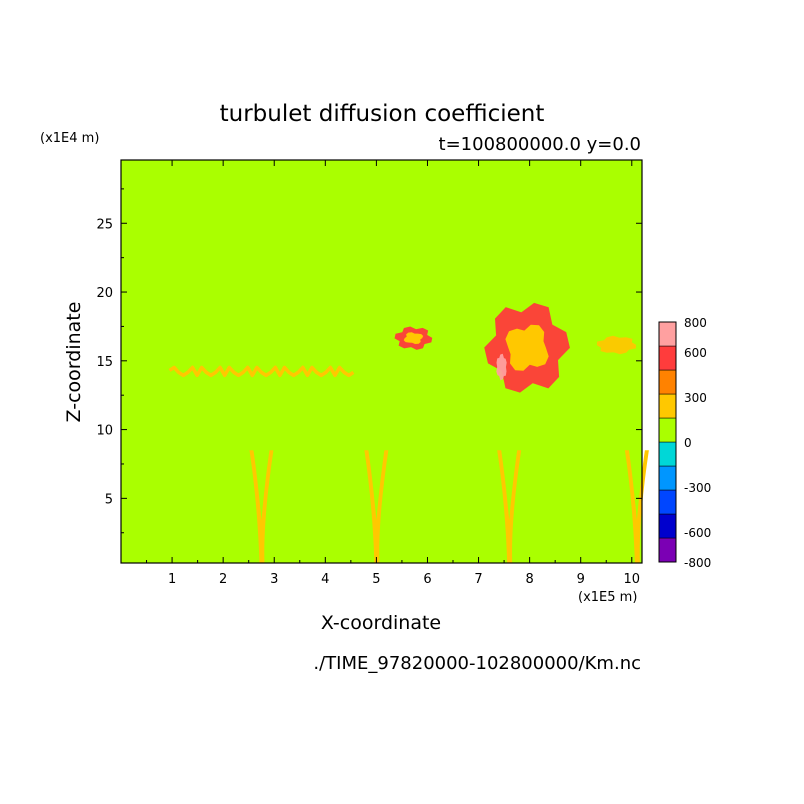 The image size is (804, 804). I want to click on x-scale-label: (x1E5 m), so click(607, 597).